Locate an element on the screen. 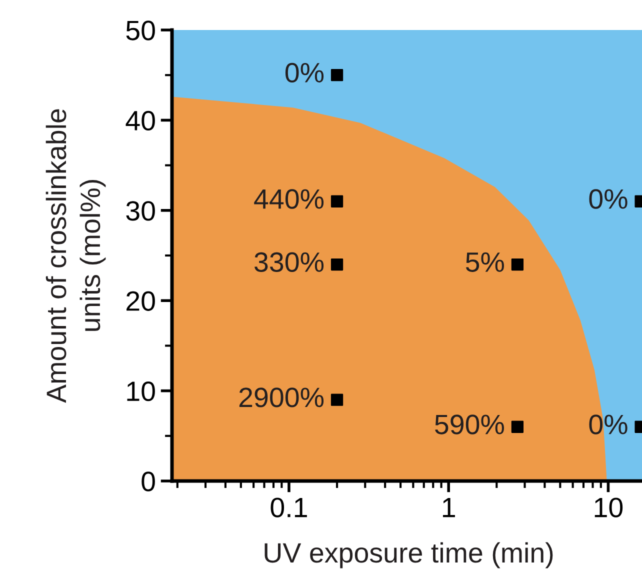  x-tick-label: 0.1 is located at coordinates (288, 508).